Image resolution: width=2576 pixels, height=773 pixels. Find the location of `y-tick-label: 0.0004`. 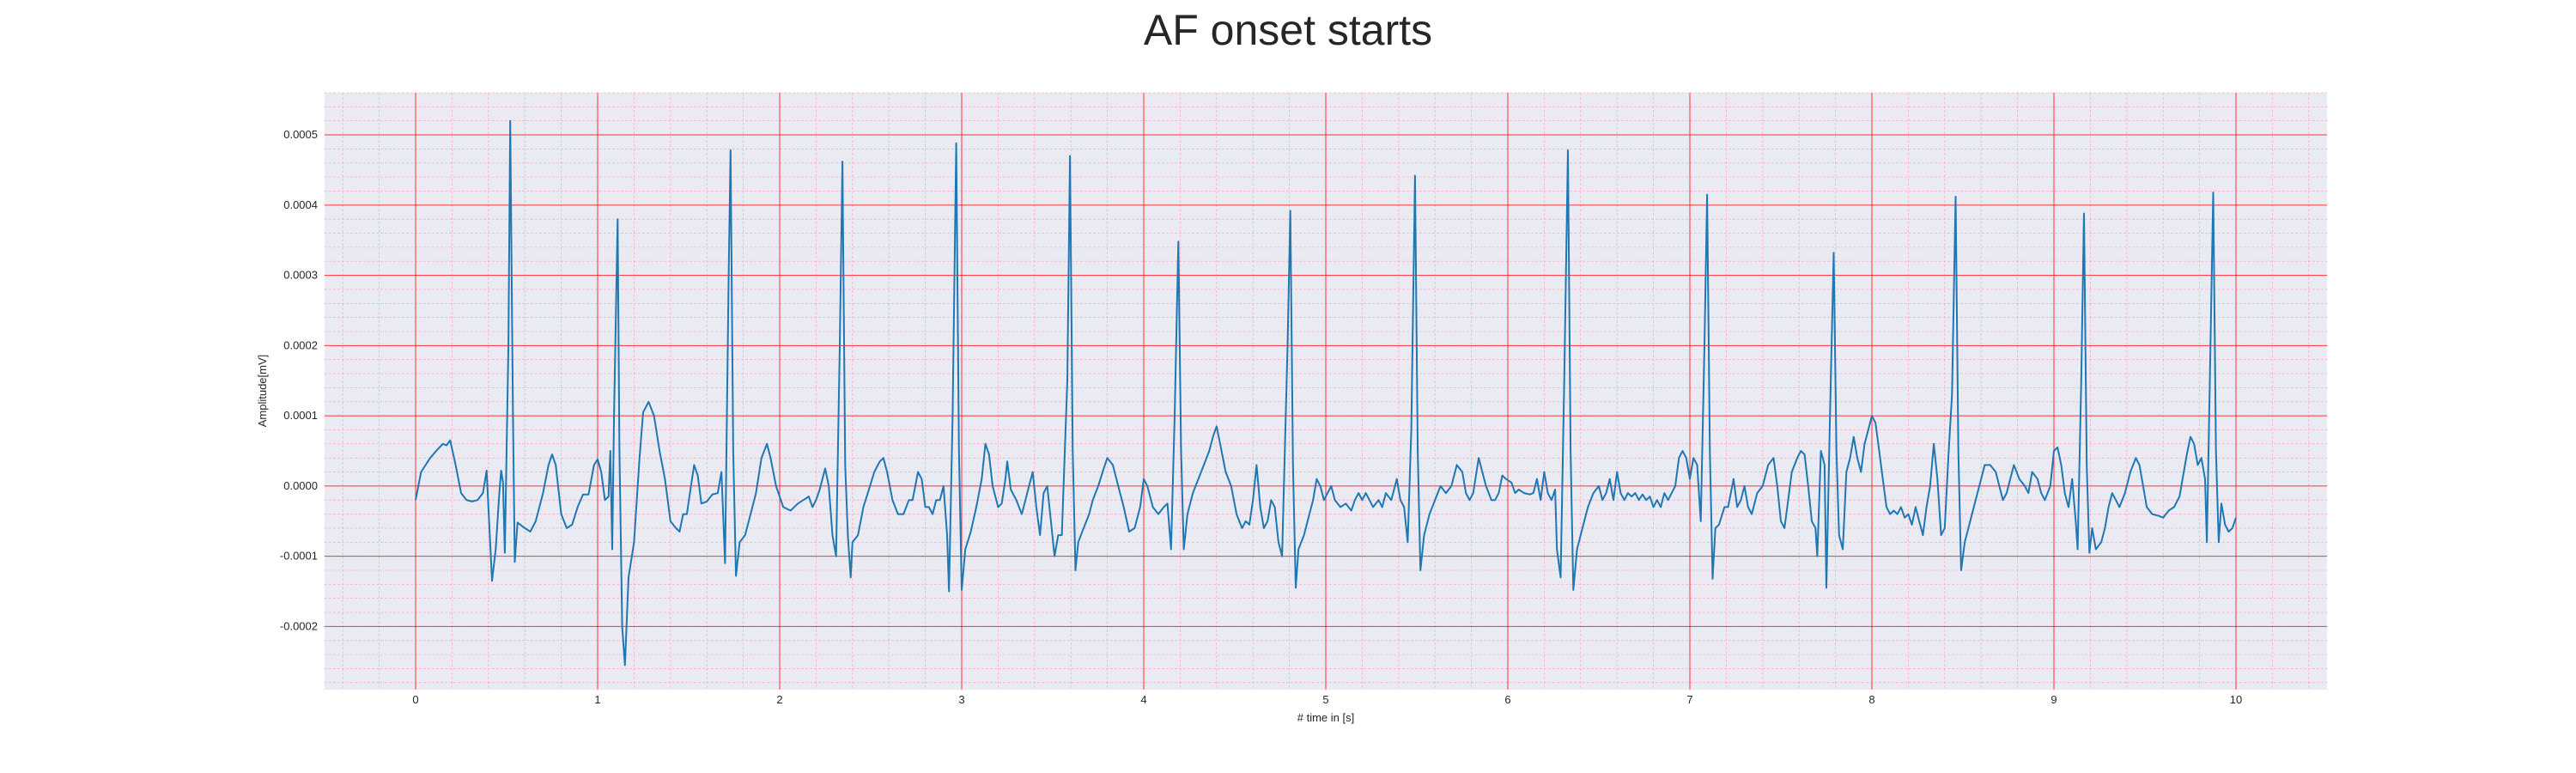

y-tick-label: 0.0004 is located at coordinates (301, 204).